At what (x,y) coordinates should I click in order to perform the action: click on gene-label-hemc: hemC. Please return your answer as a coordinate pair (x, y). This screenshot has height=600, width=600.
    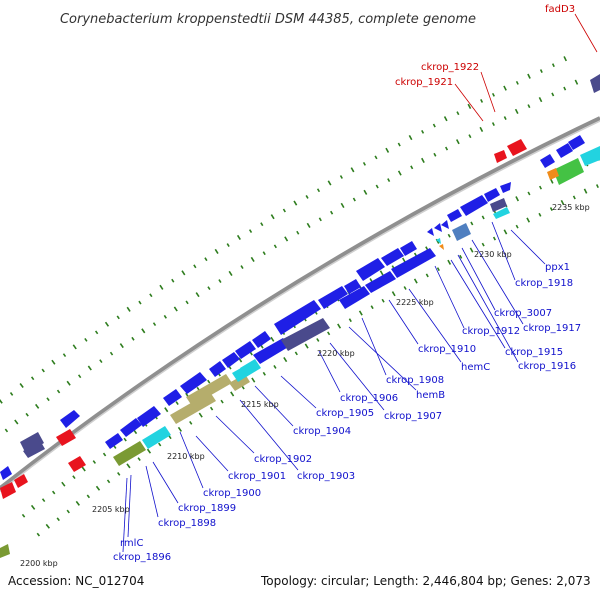
    Looking at the image, I should click on (475, 367).